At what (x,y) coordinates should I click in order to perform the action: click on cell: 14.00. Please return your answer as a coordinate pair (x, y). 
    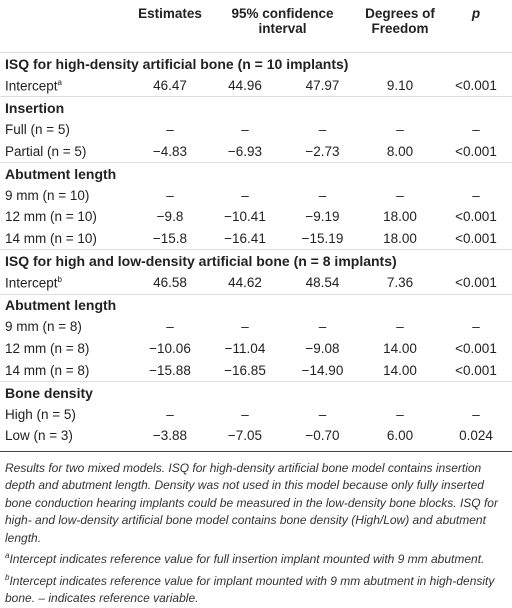
    Looking at the image, I should click on (400, 370).